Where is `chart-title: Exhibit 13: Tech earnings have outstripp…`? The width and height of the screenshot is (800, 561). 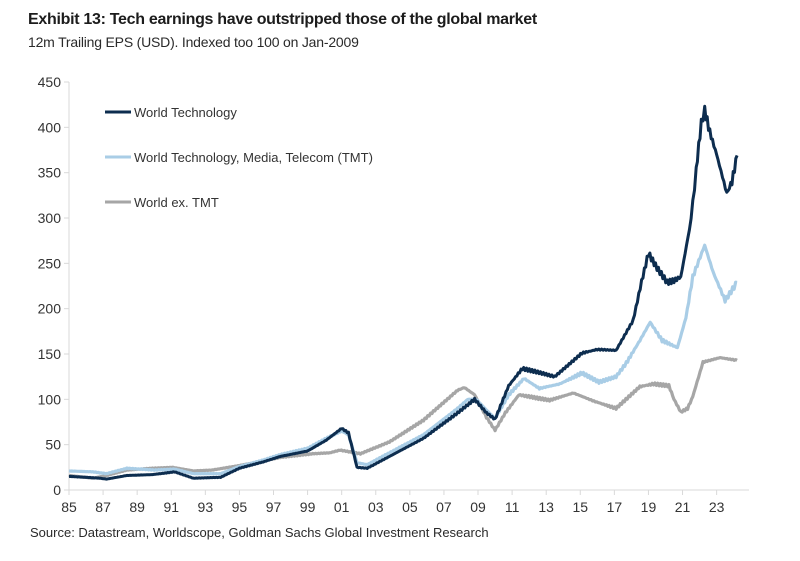
chart-title: Exhibit 13: Tech earnings have outstripp… is located at coordinates (282, 19).